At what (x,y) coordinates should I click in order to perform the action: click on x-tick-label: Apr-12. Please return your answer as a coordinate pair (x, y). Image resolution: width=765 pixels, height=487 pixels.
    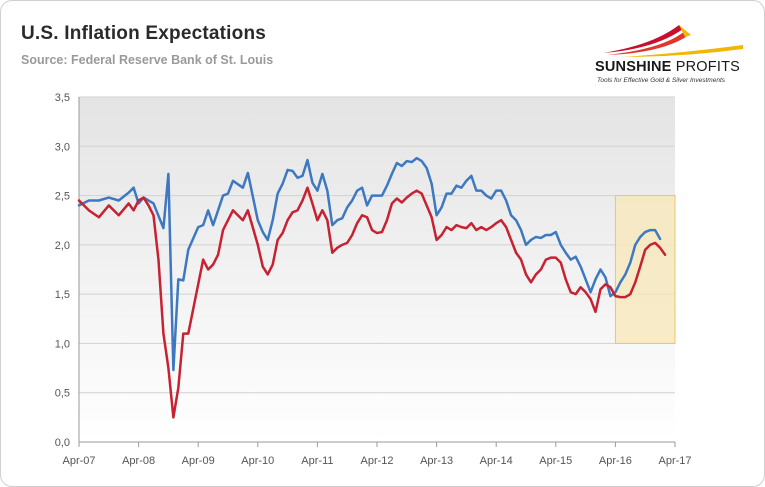
    Looking at the image, I should click on (376, 461).